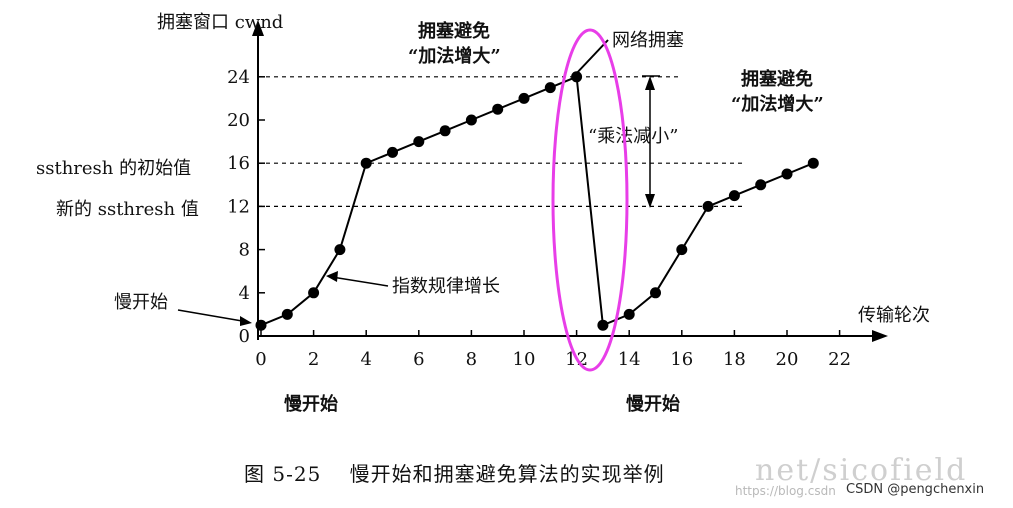 The width and height of the screenshot is (1013, 508). What do you see at coordinates (633, 136) in the screenshot?
I see `annotation-mult-decrease: “乘法减小”` at bounding box center [633, 136].